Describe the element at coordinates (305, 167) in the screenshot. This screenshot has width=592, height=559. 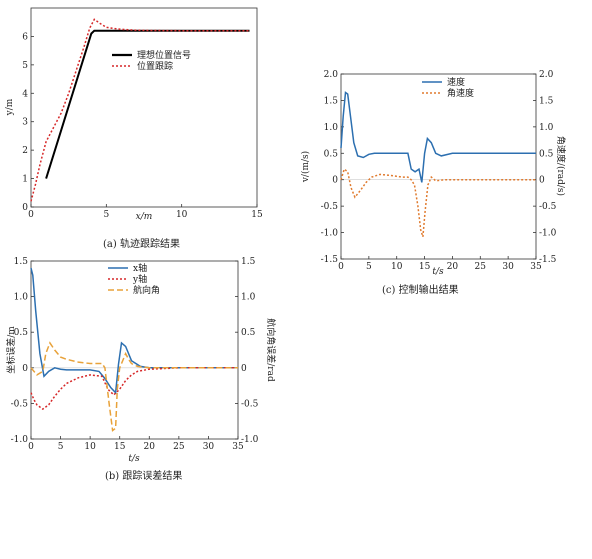
I see `y-axis-label: v/(m/s)` at that location.